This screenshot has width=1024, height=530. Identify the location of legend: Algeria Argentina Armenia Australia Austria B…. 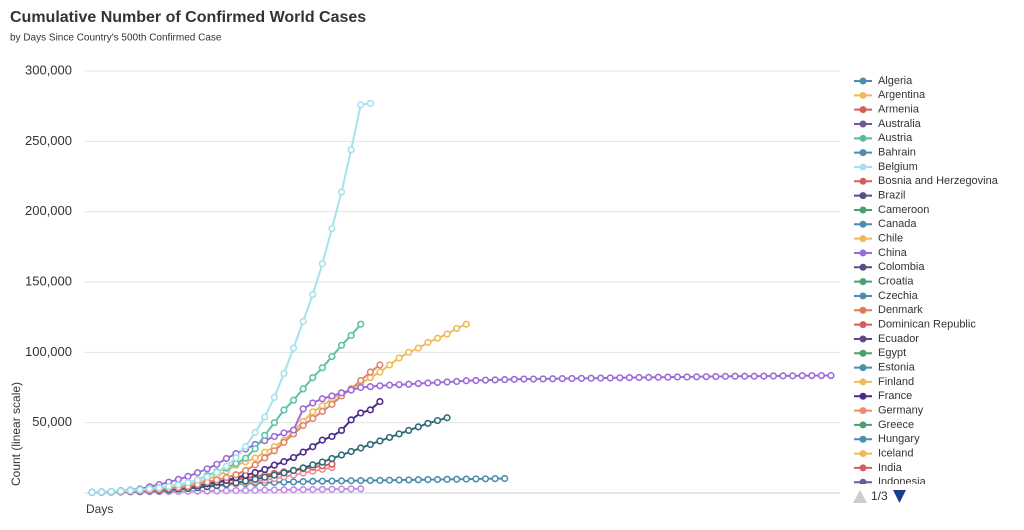
(926, 281).